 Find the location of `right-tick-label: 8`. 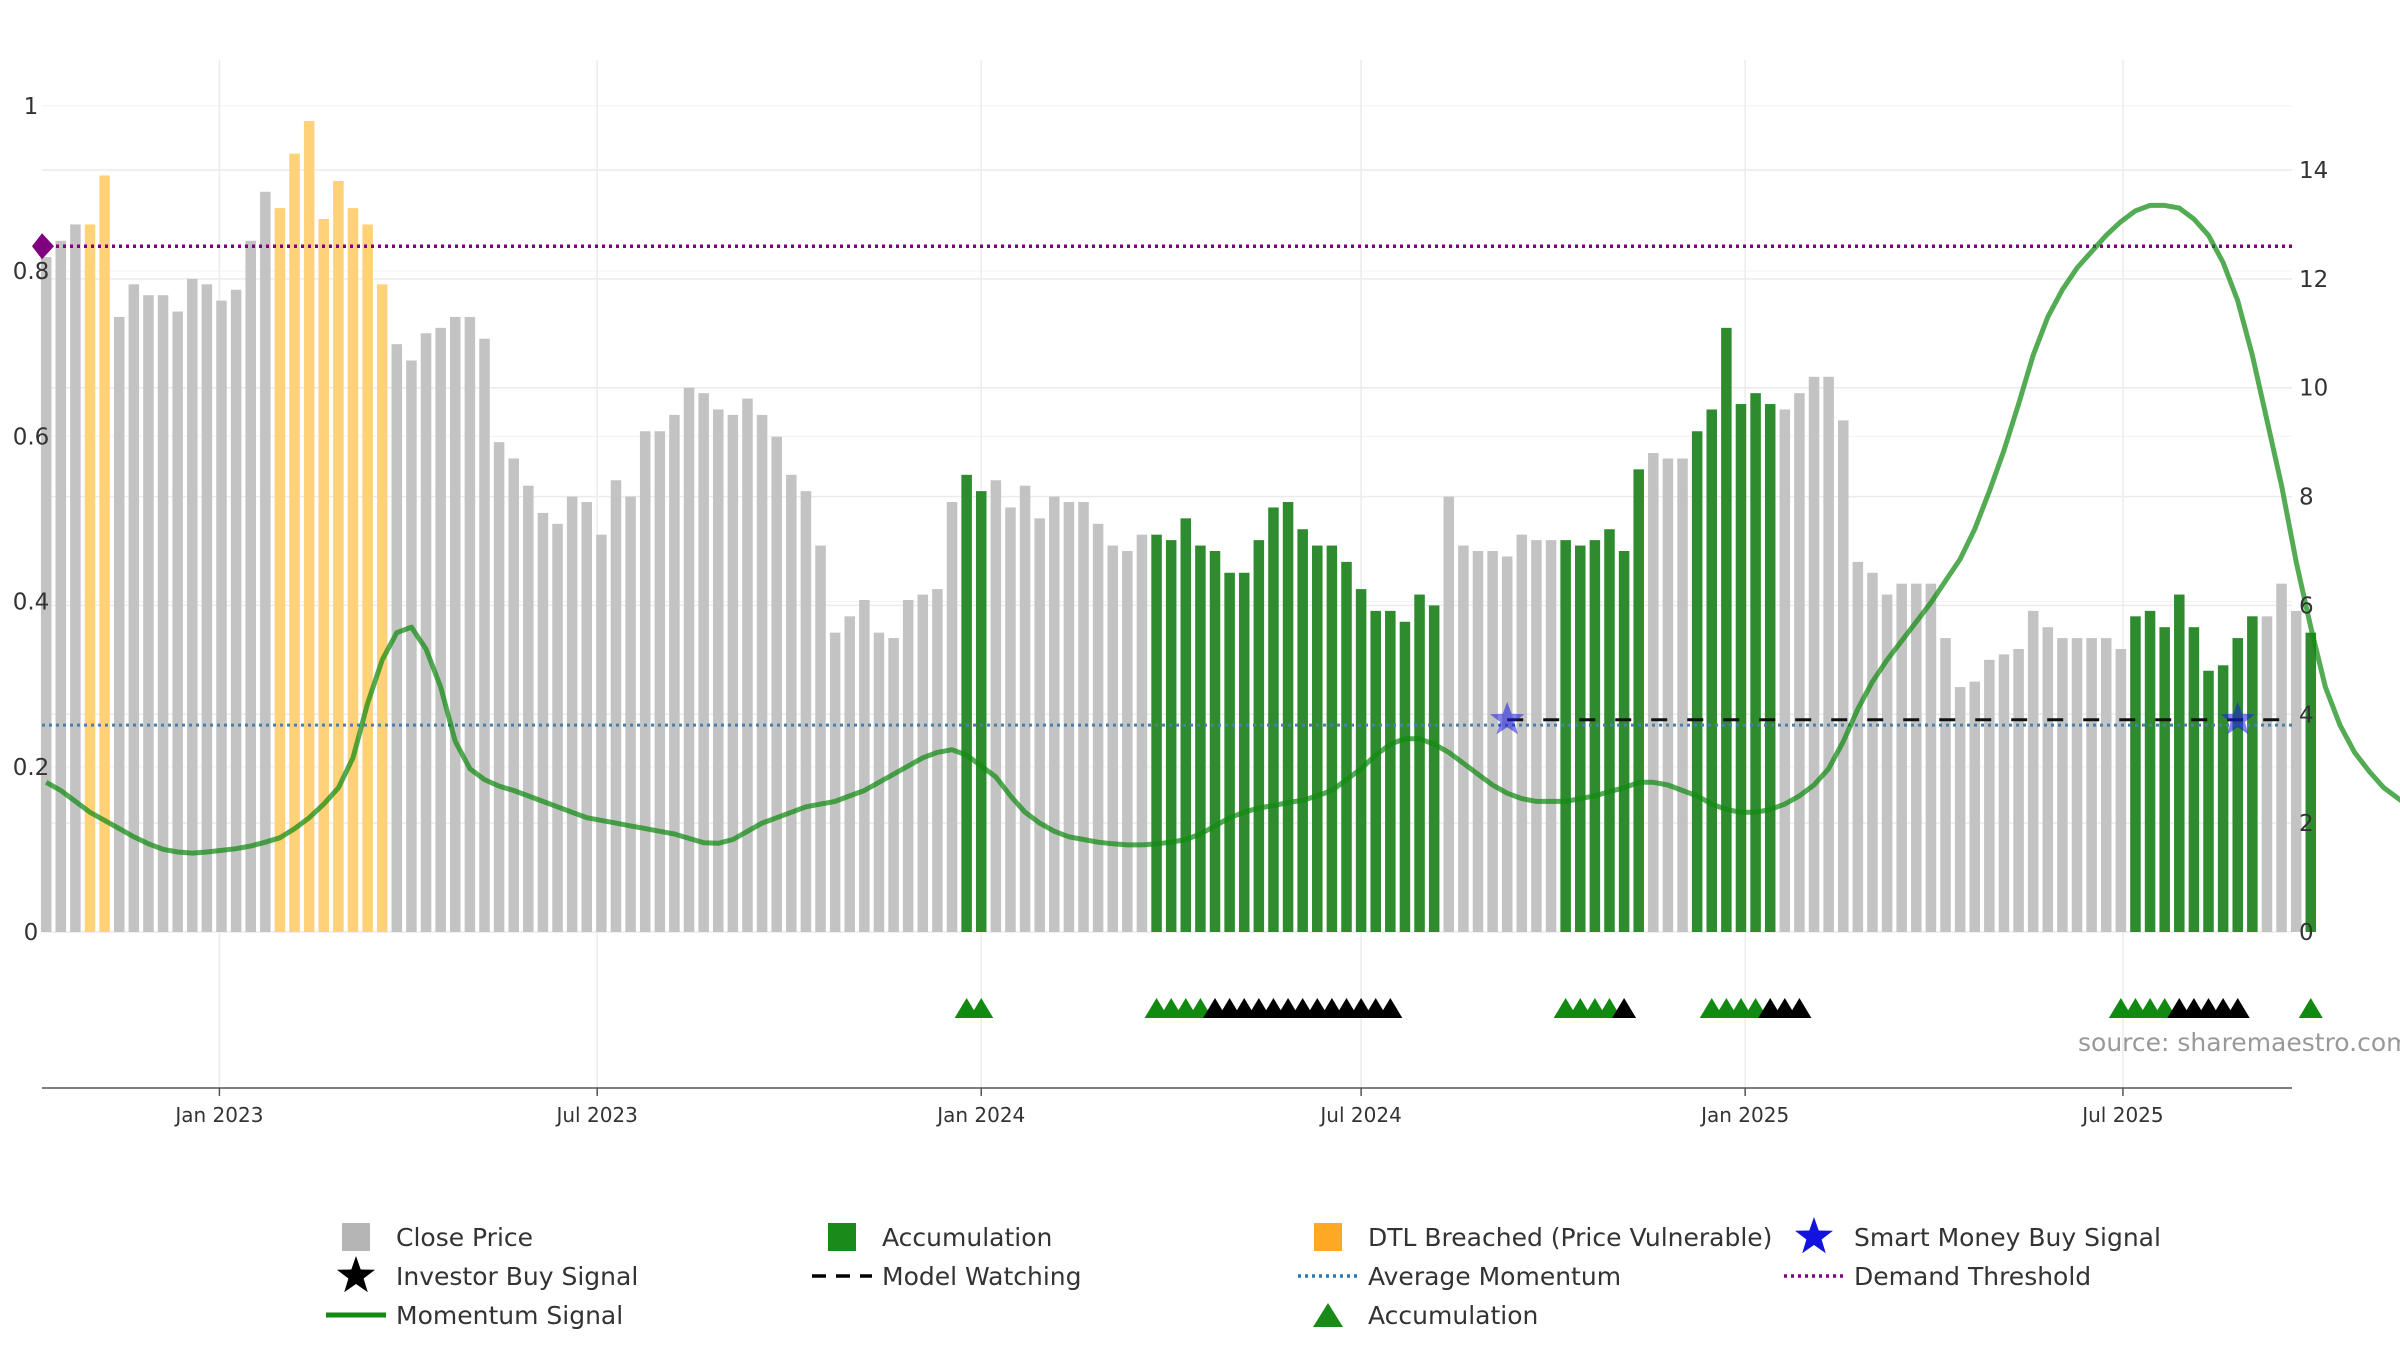

right-tick-label: 8 is located at coordinates (2306, 498).